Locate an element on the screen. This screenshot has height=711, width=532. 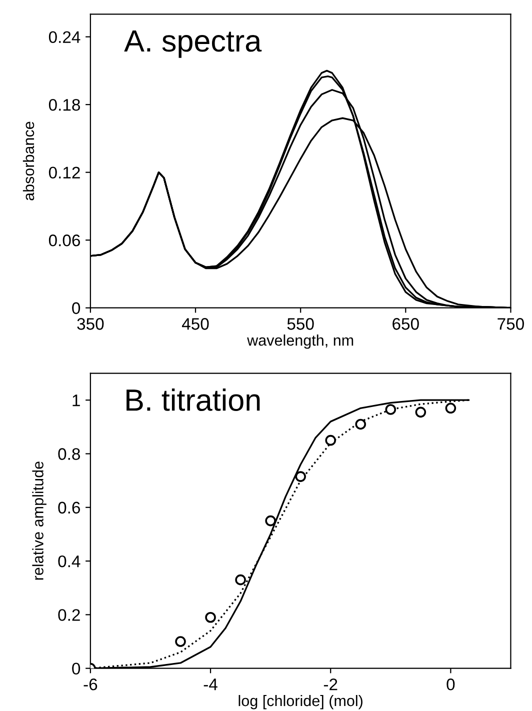
y-axis-title: relative amplitude is located at coordinates (39, 521).